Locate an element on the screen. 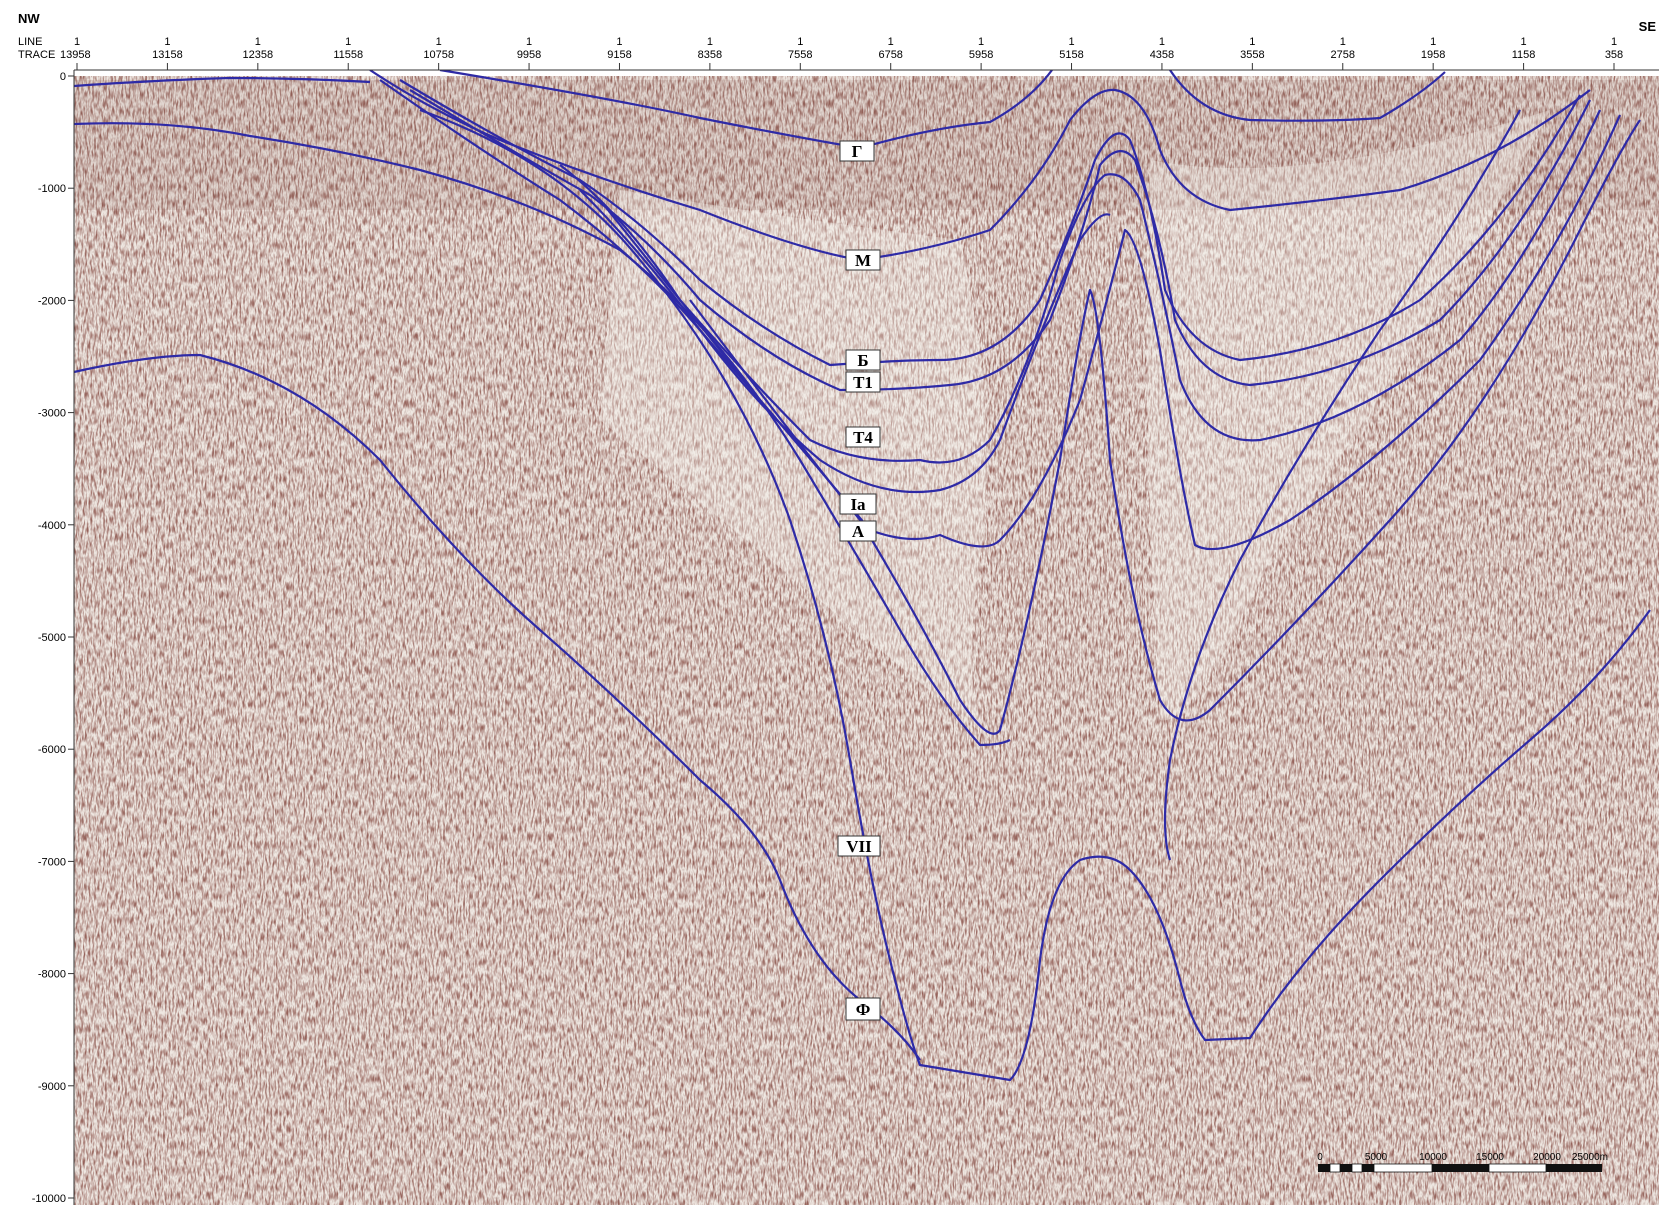 The width and height of the screenshot is (1659, 1205). horizon-right-outer is located at coordinates (1342, 485).